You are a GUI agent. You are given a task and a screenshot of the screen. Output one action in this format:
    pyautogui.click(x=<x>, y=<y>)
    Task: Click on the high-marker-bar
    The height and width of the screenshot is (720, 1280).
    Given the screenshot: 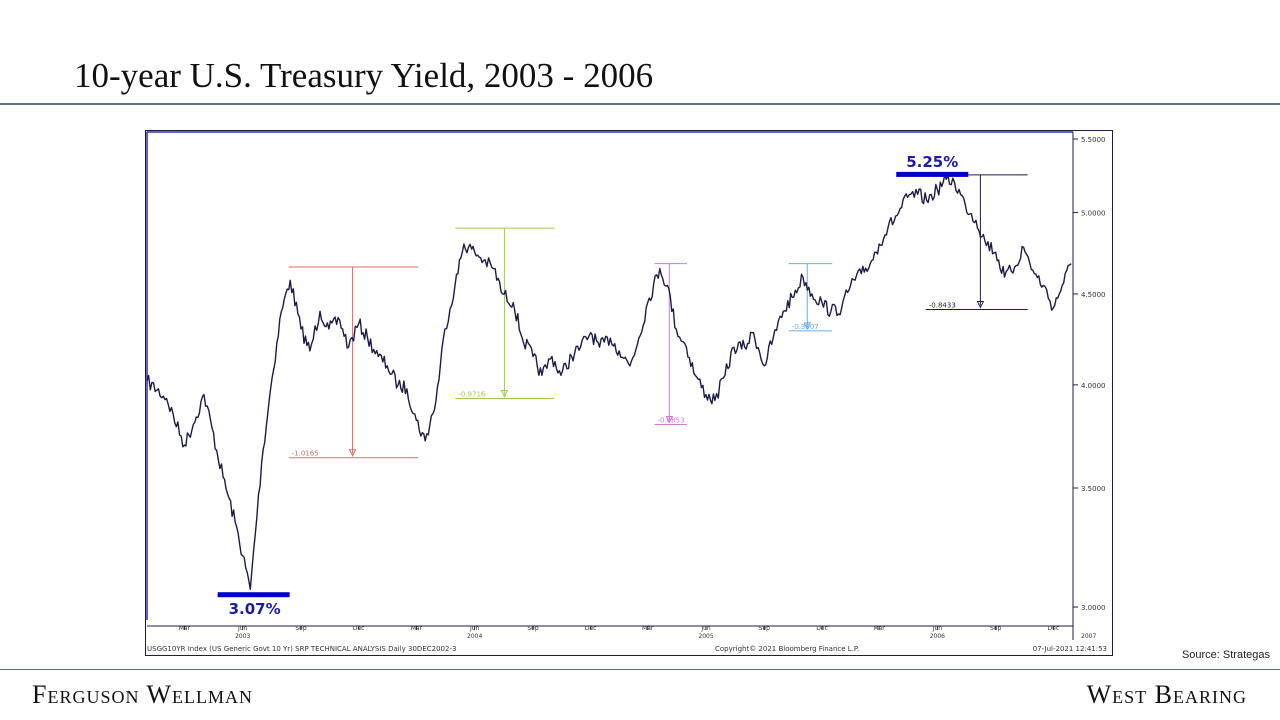 What is the action you would take?
    pyautogui.click(x=932, y=174)
    